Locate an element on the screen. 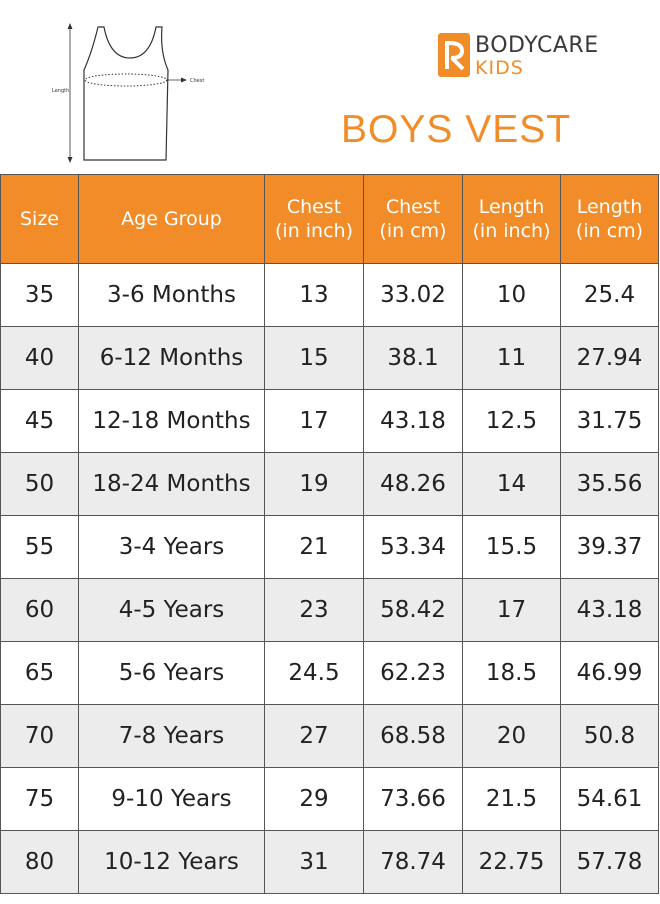 The image size is (660, 904). chest-cm-cell: 68.58 is located at coordinates (413, 736).